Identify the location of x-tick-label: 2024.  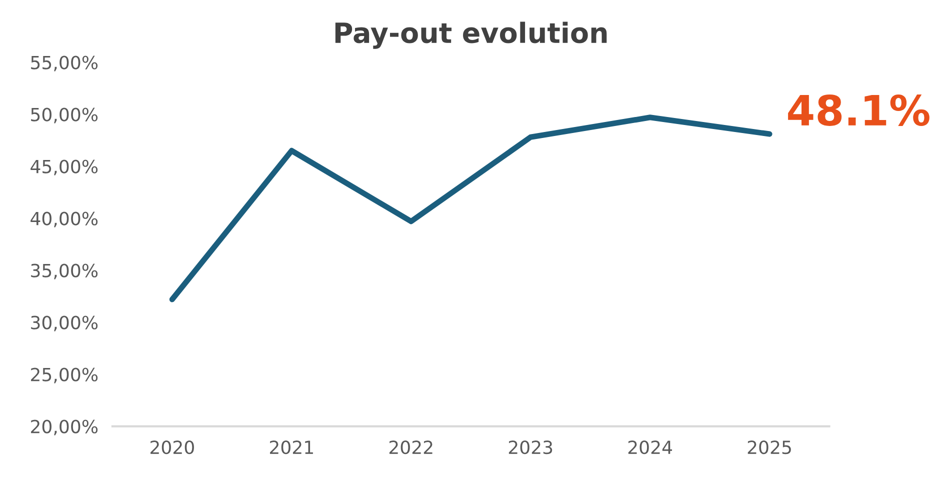
(650, 447).